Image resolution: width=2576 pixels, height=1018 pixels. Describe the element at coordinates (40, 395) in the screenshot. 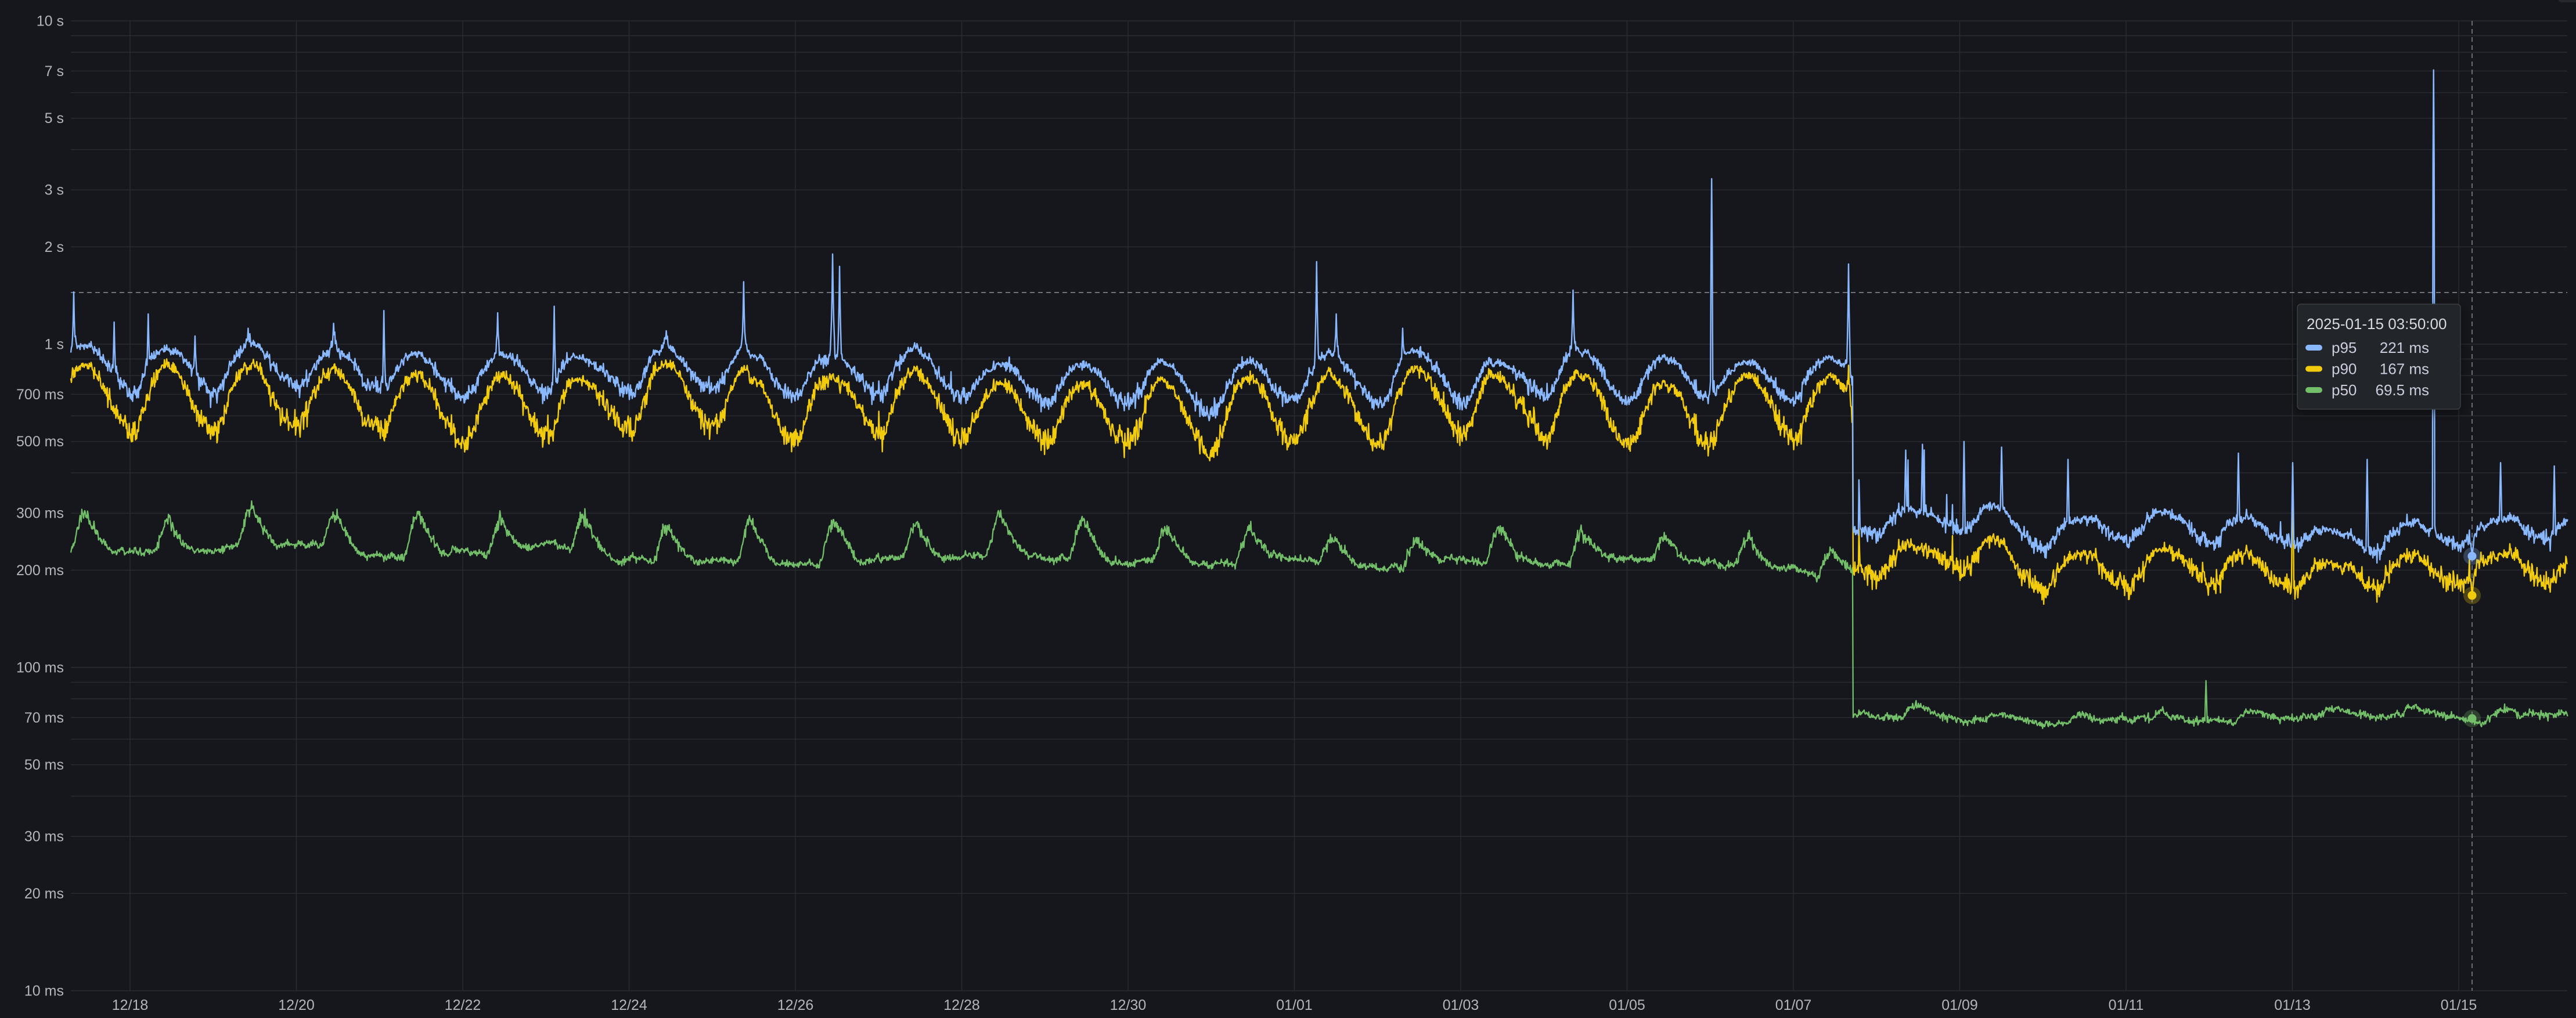

I see `svg-text: 700 ms` at that location.